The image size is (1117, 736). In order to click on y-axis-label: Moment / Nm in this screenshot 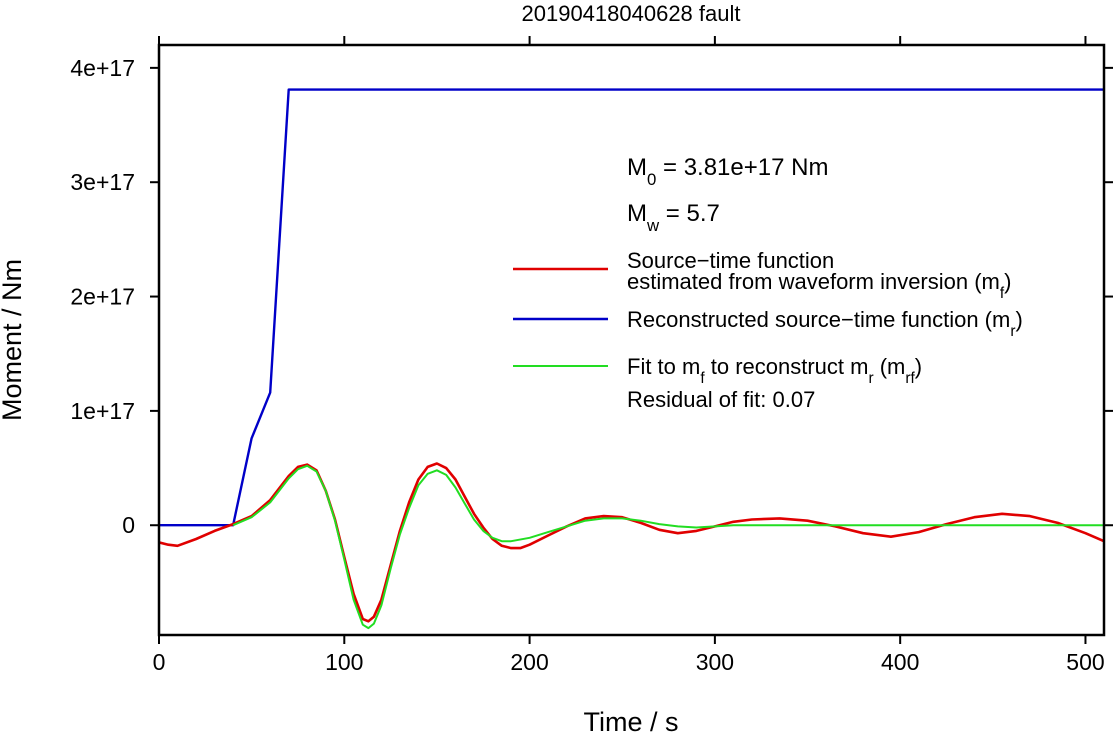, I will do `click(13, 340)`.